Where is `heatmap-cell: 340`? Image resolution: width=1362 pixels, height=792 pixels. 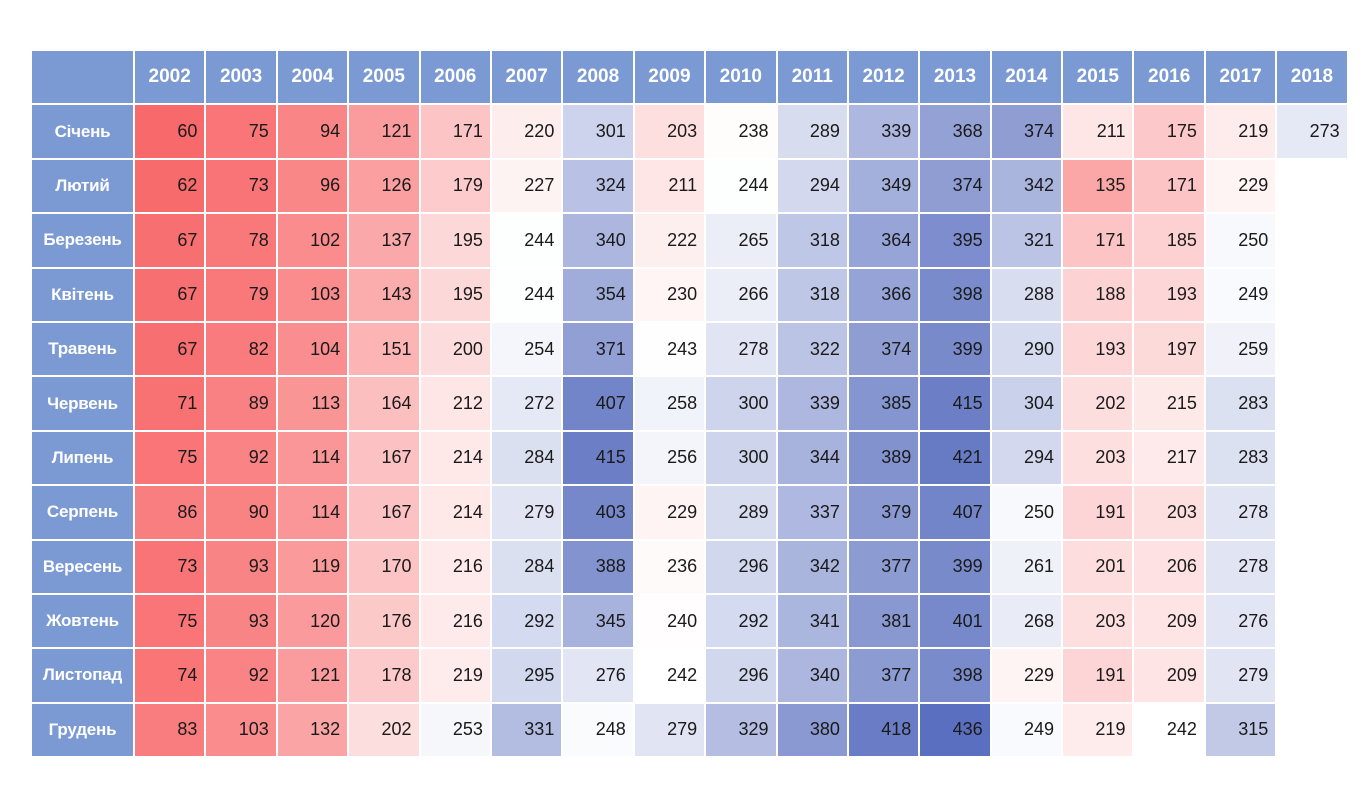 heatmap-cell: 340 is located at coordinates (812, 675).